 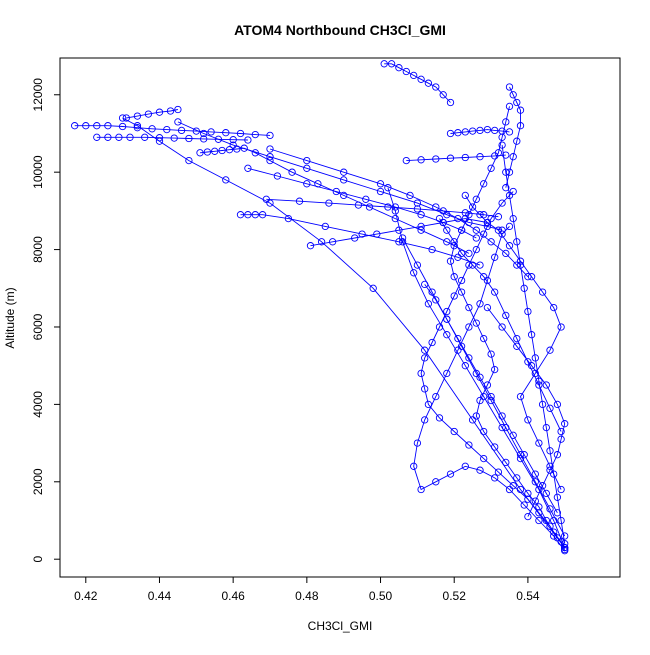 What do you see at coordinates (38, 326) in the screenshot?
I see `y-tick-label: 6000` at bounding box center [38, 326].